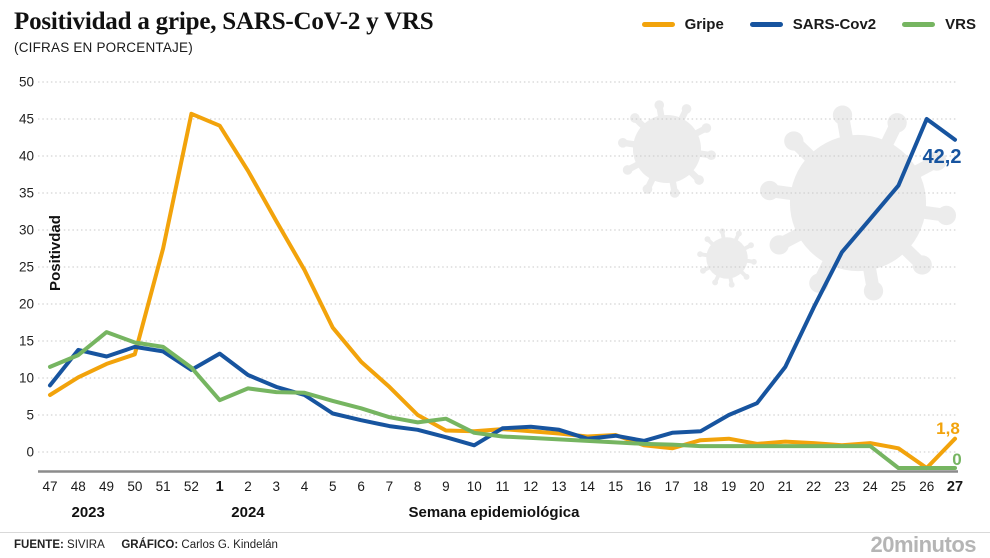 This screenshot has height=558, width=990. Describe the element at coordinates (926, 486) in the screenshot. I see `x-tick-label-week-26: 26` at that location.